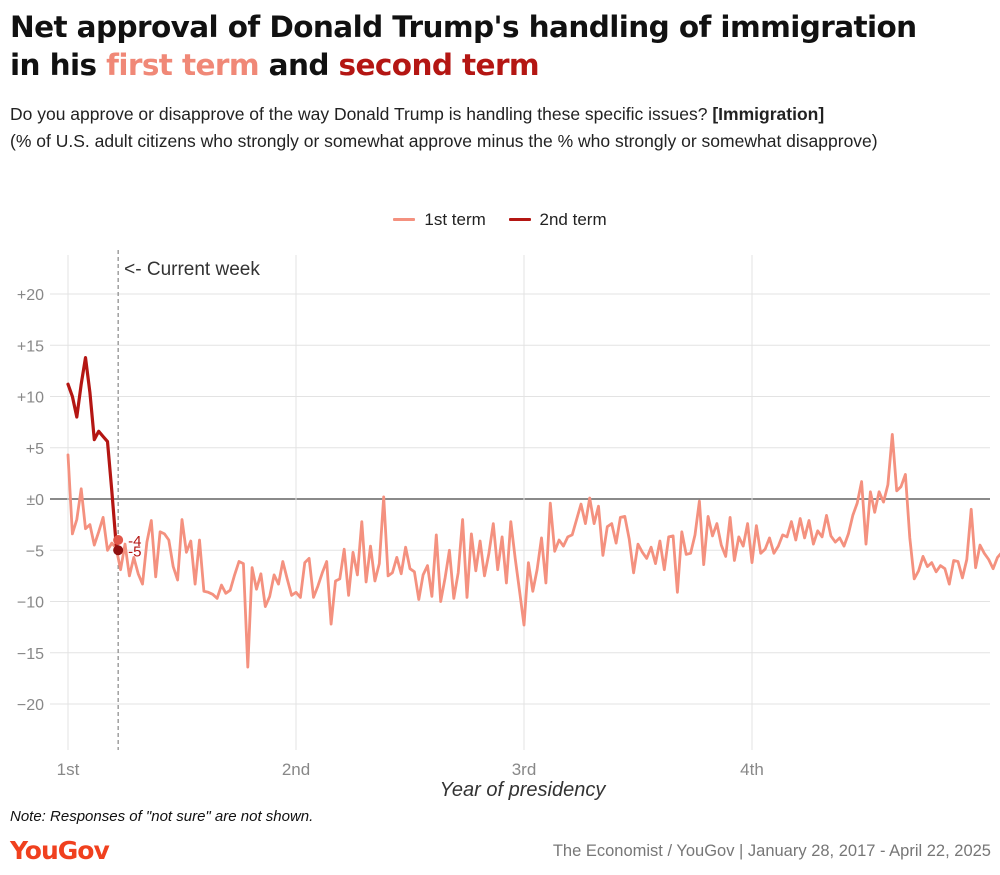 This screenshot has width=1000, height=875. What do you see at coordinates (522, 790) in the screenshot?
I see `x-axis-label: Year of presidency` at bounding box center [522, 790].